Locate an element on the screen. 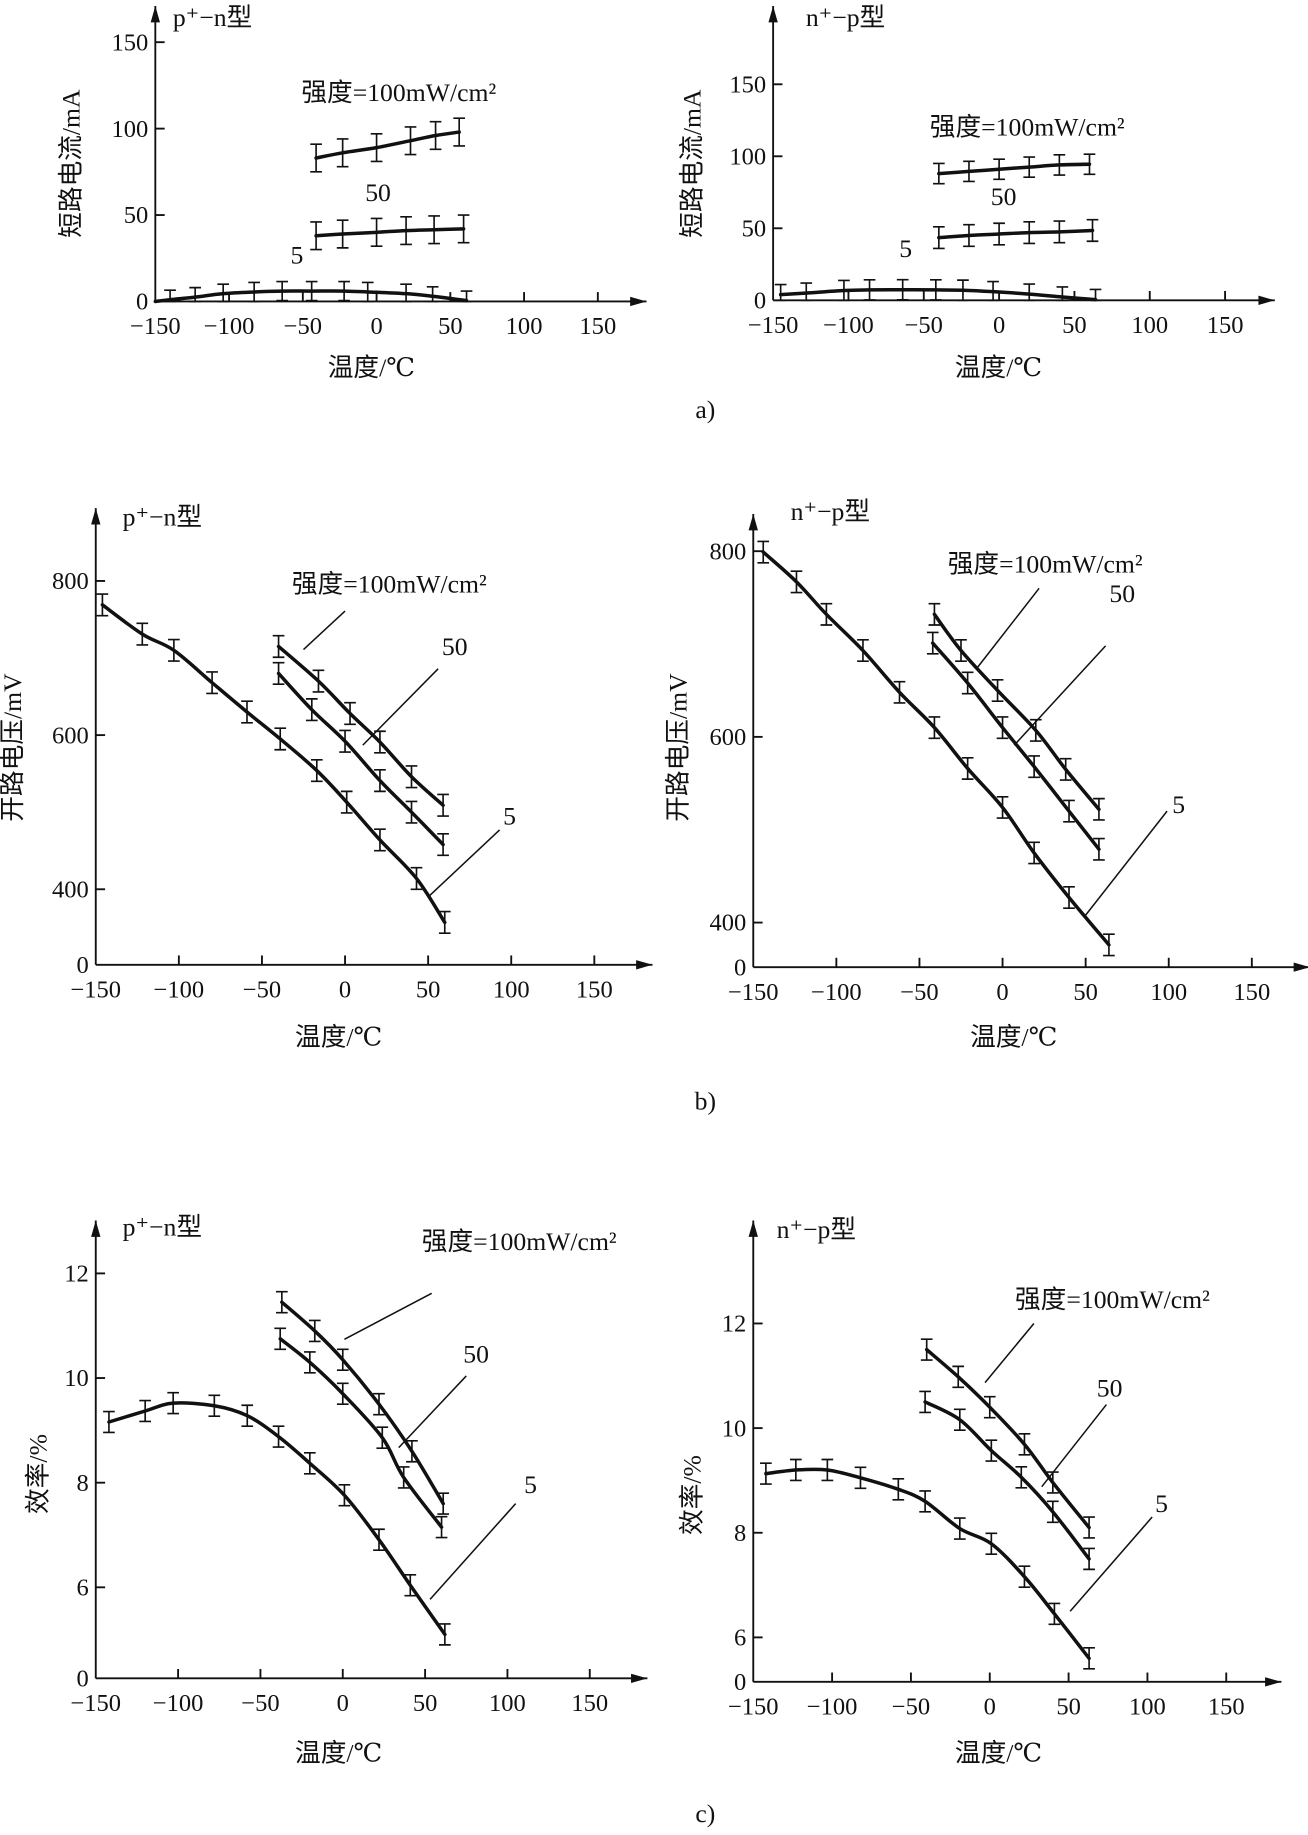  y-tick-label: 600 is located at coordinates (727, 737).